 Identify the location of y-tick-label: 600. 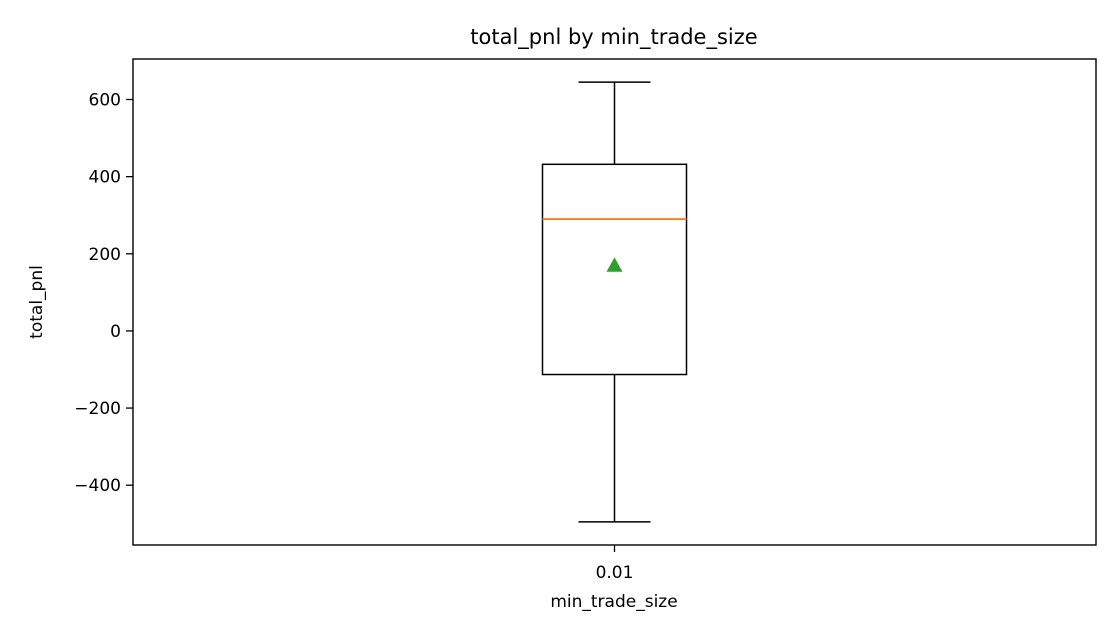
(105, 101).